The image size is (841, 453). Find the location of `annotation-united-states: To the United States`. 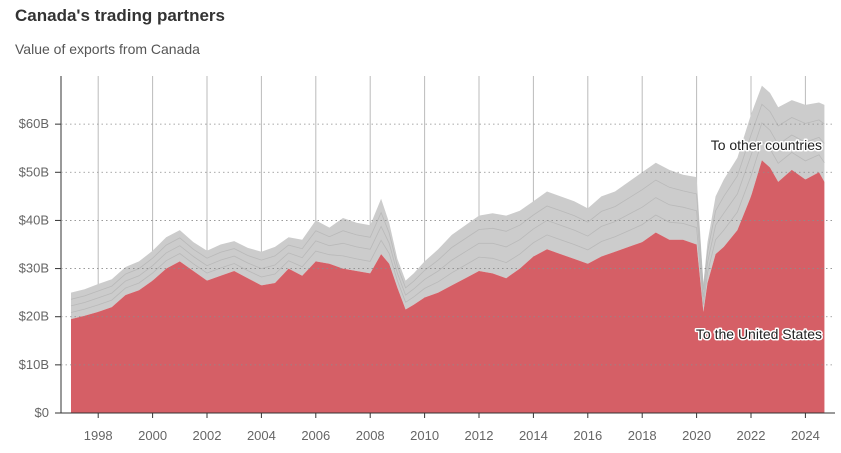

annotation-united-states: To the United States is located at coordinates (759, 334).